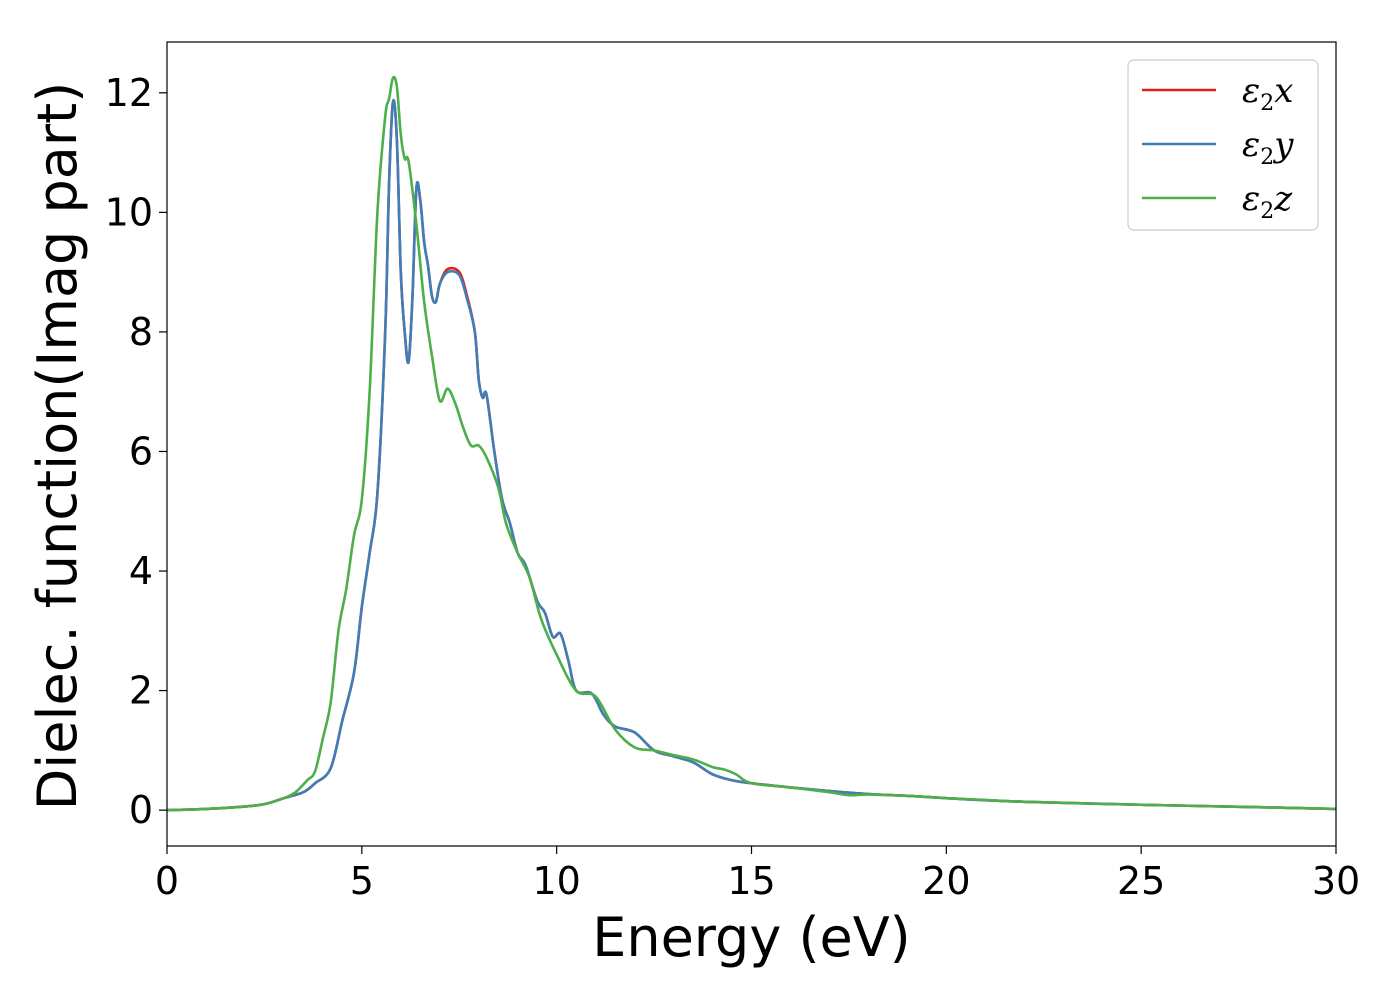 The image size is (1400, 1000). I want to click on legend-tail: y, so click(1283, 145).